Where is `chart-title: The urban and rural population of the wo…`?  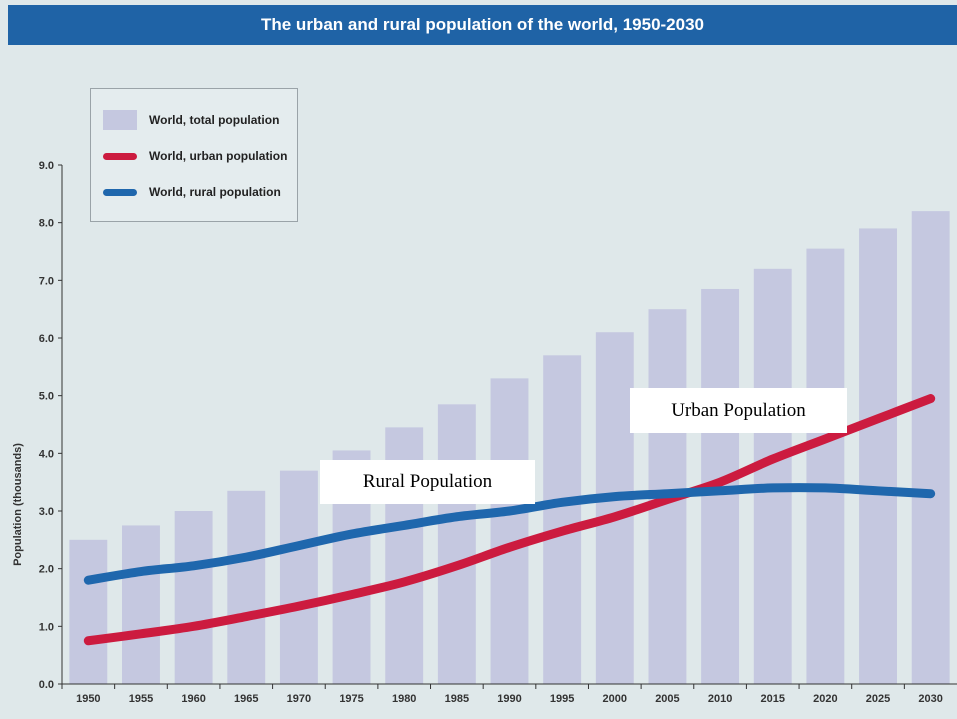 chart-title: The urban and rural population of the wo… is located at coordinates (482, 24).